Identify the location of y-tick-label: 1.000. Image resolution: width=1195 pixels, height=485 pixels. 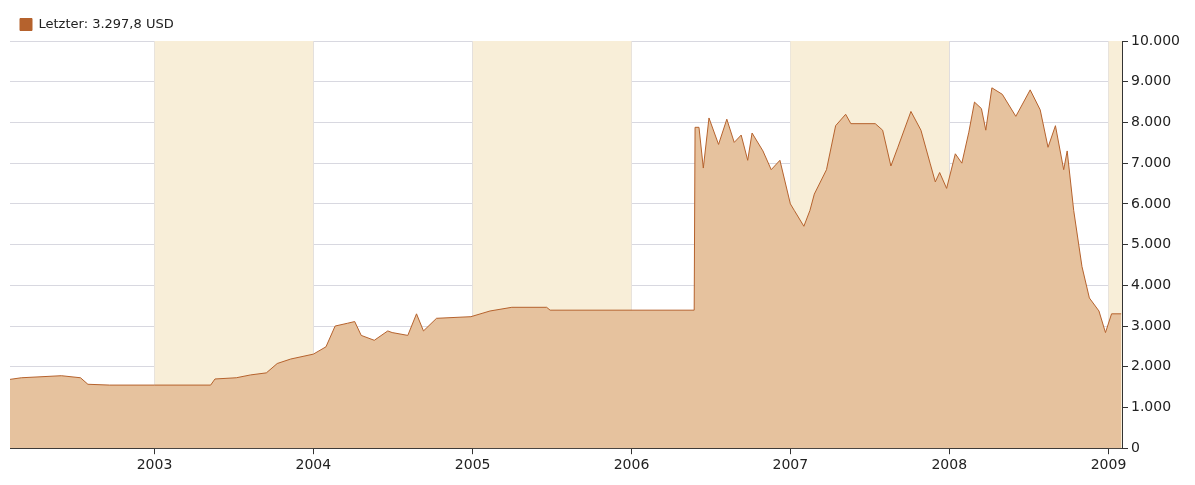
(1151, 406).